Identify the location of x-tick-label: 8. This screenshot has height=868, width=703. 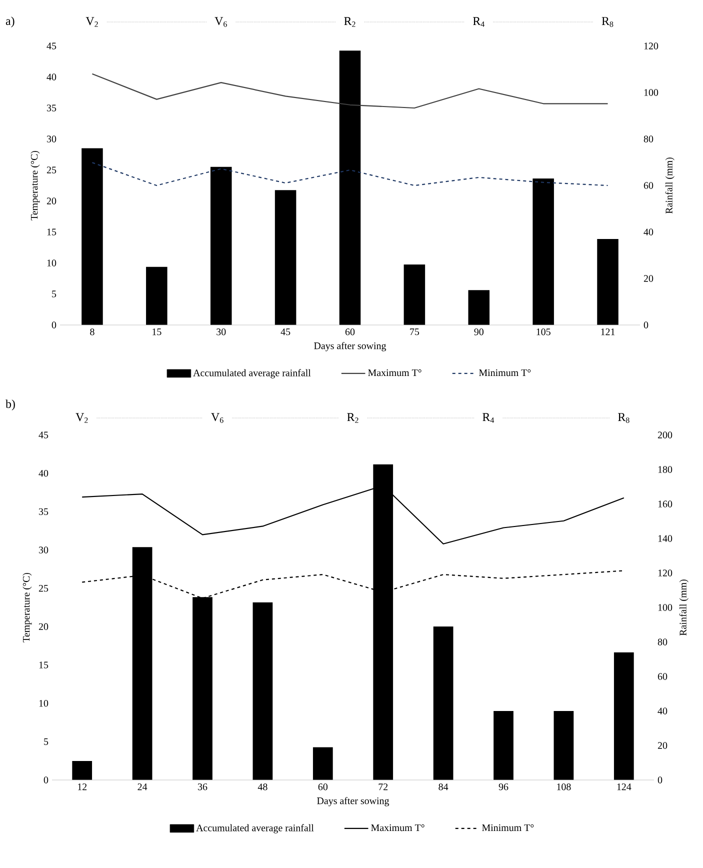
(92, 332).